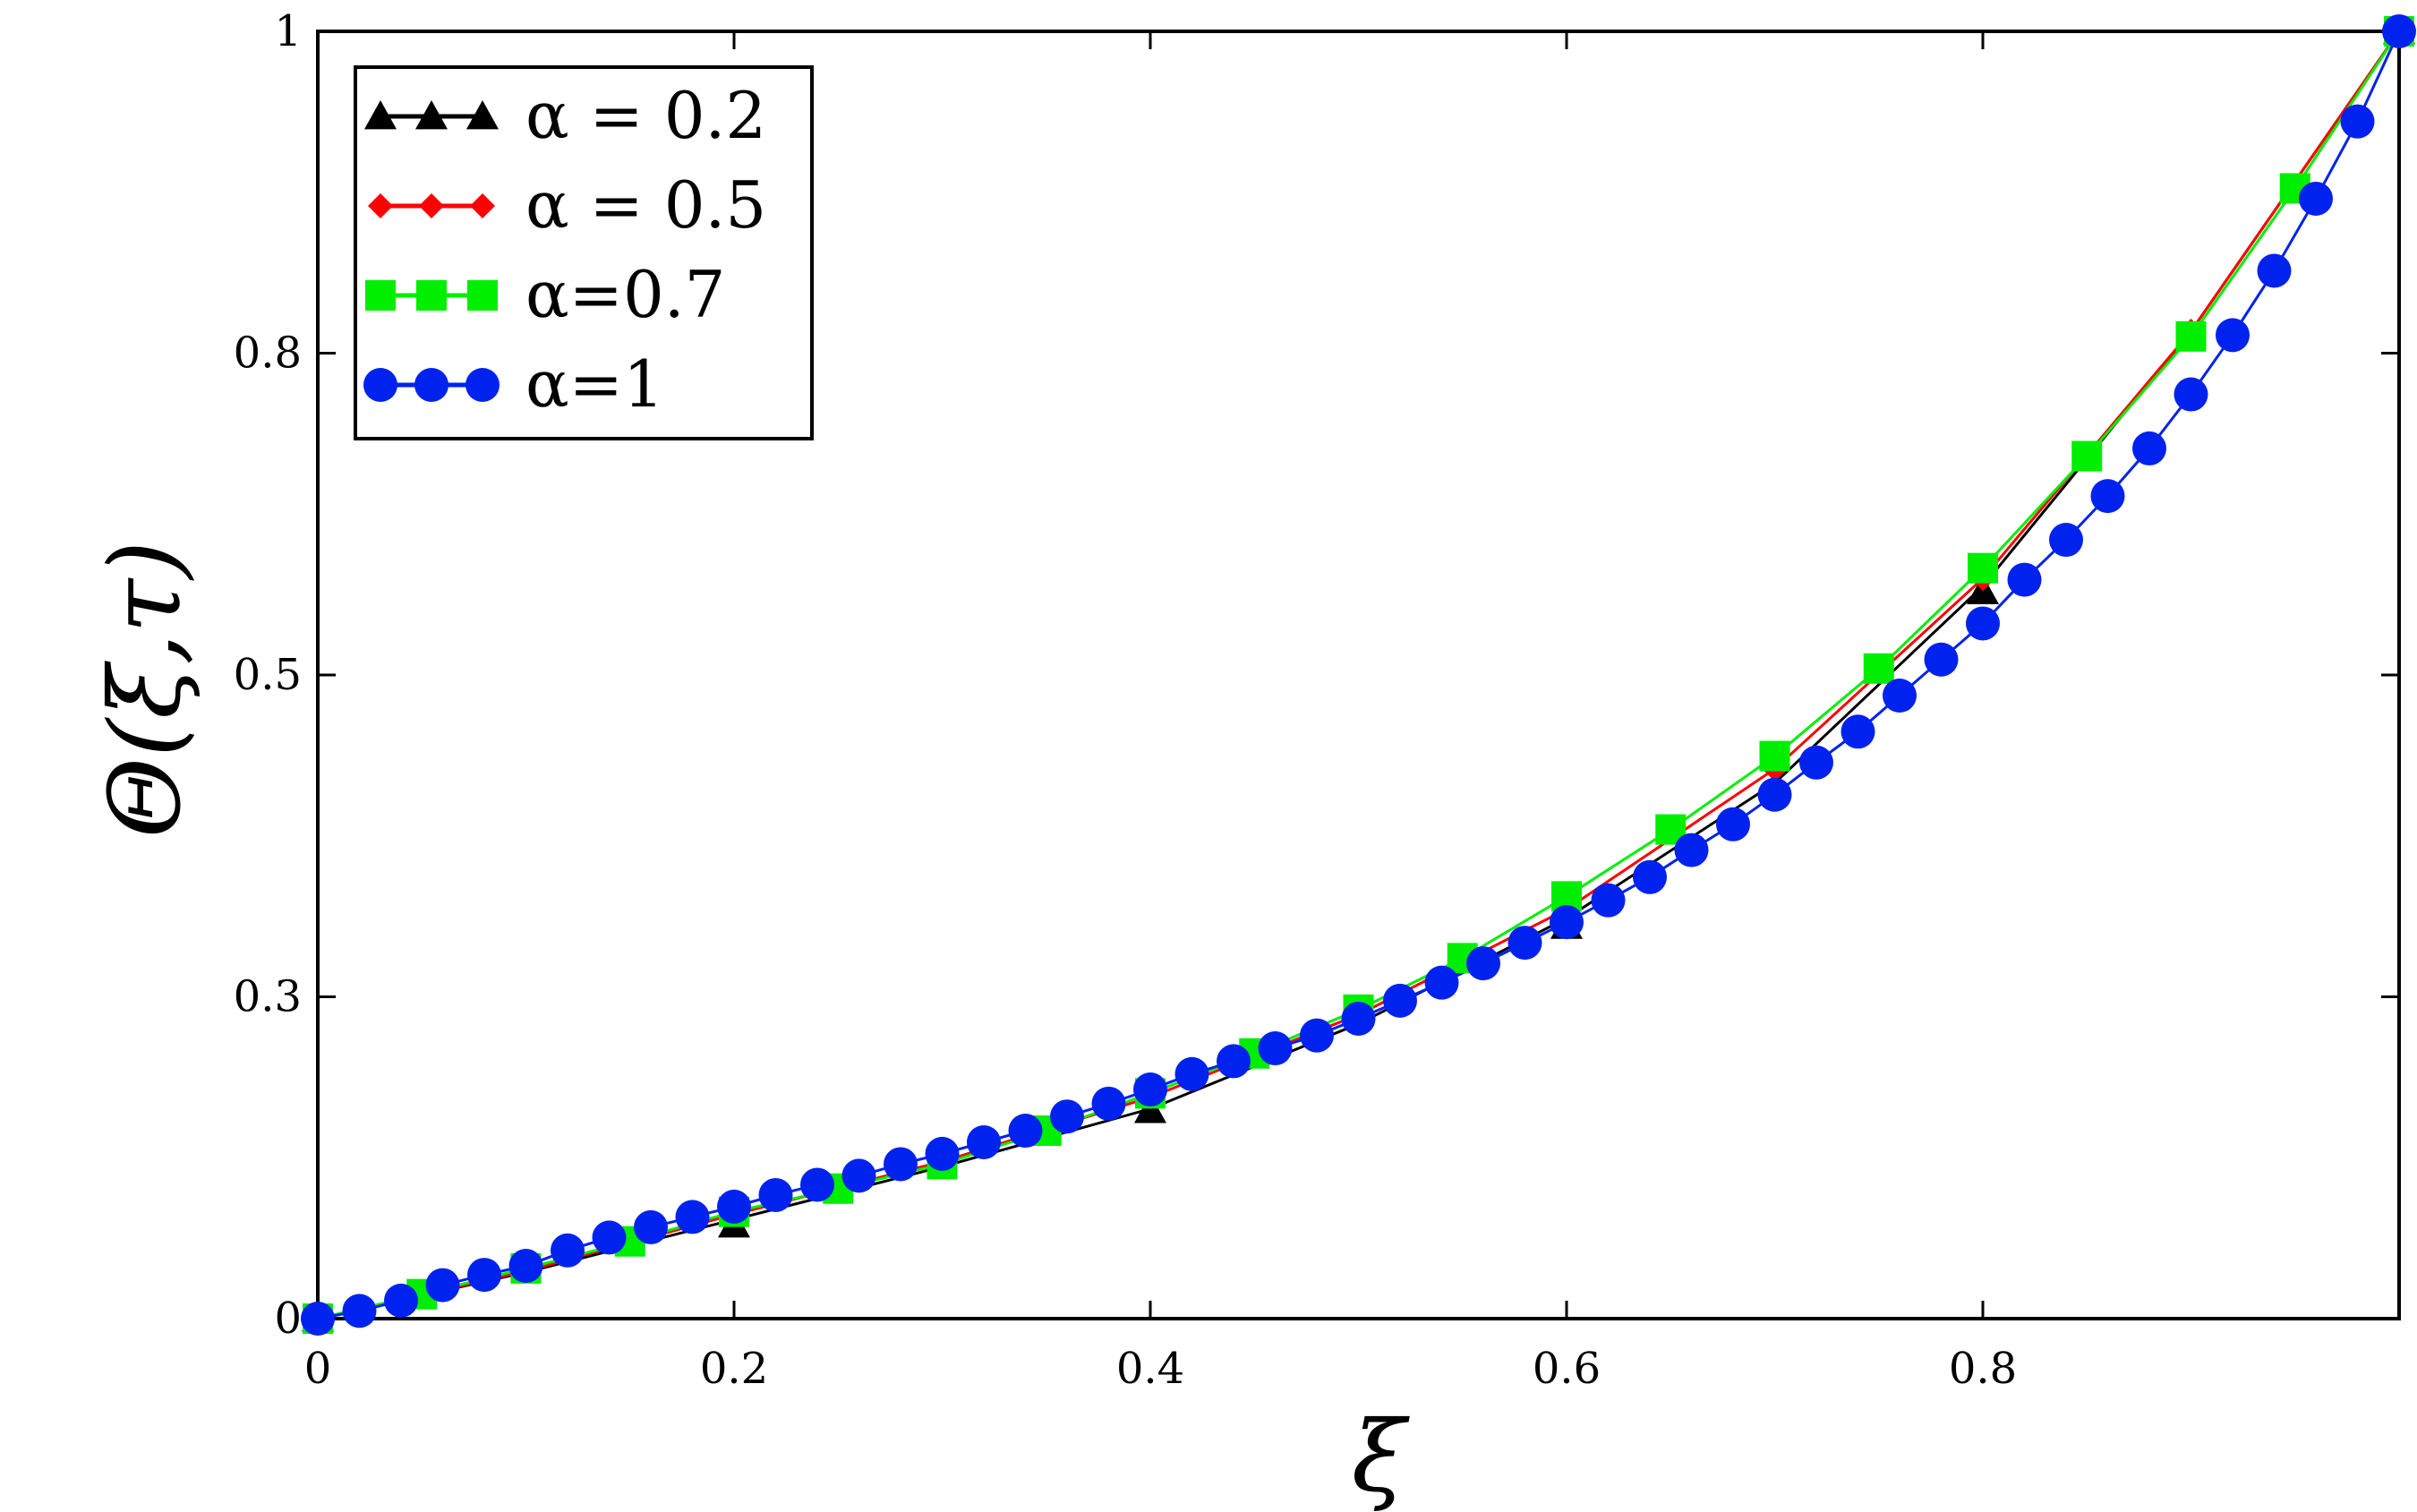  Describe the element at coordinates (1567, 1369) in the screenshot. I see `x-tick-label: 0.6` at that location.